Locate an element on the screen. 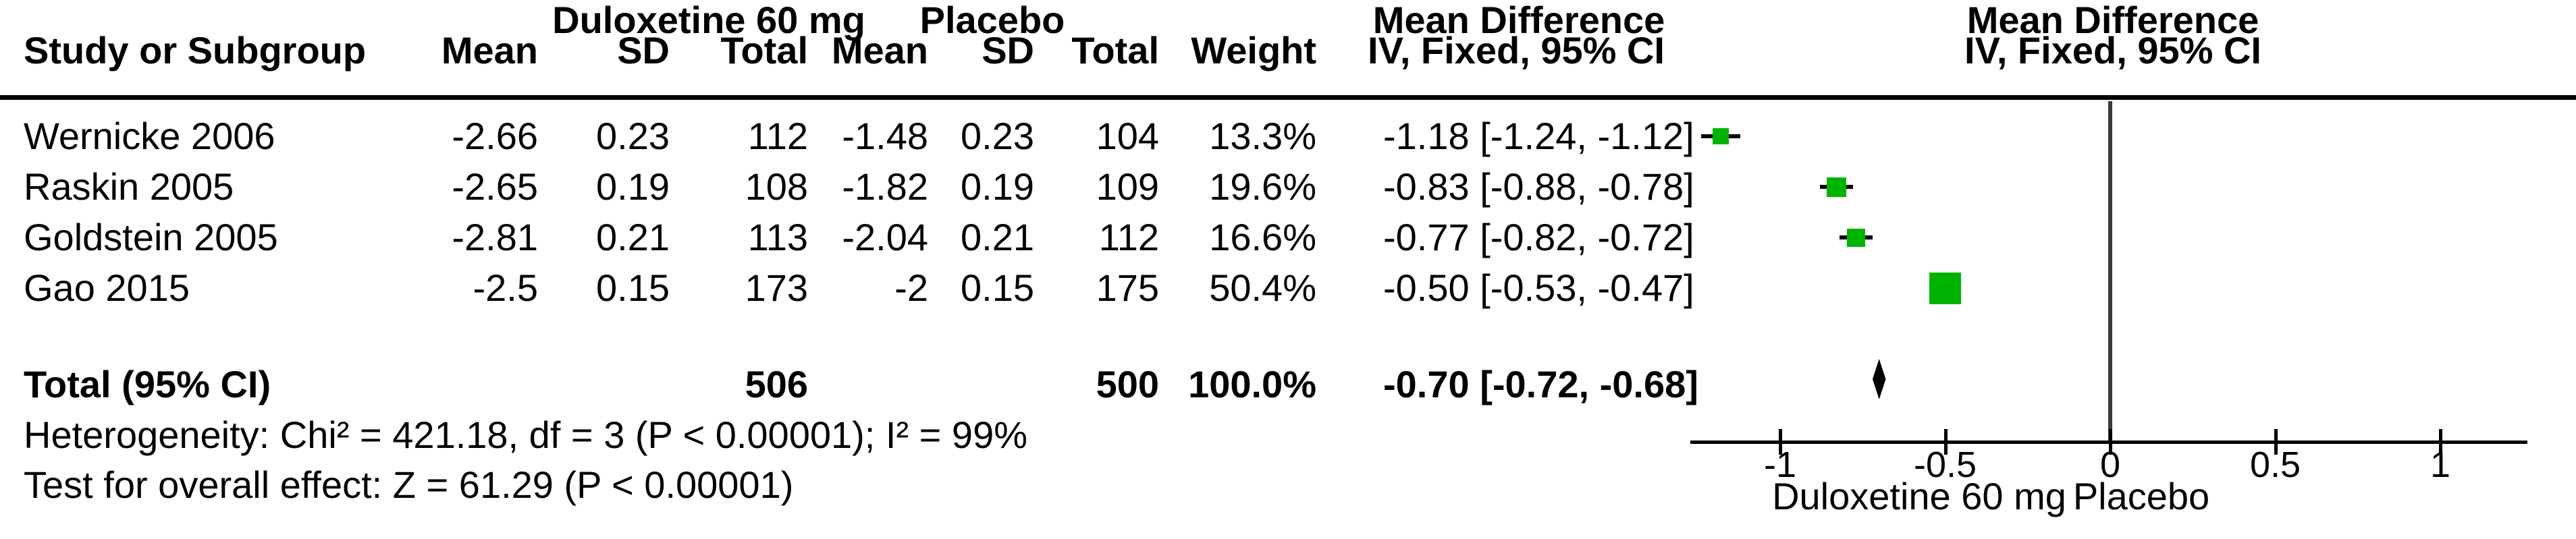  study-label: Raskin 2005 is located at coordinates (129, 186).